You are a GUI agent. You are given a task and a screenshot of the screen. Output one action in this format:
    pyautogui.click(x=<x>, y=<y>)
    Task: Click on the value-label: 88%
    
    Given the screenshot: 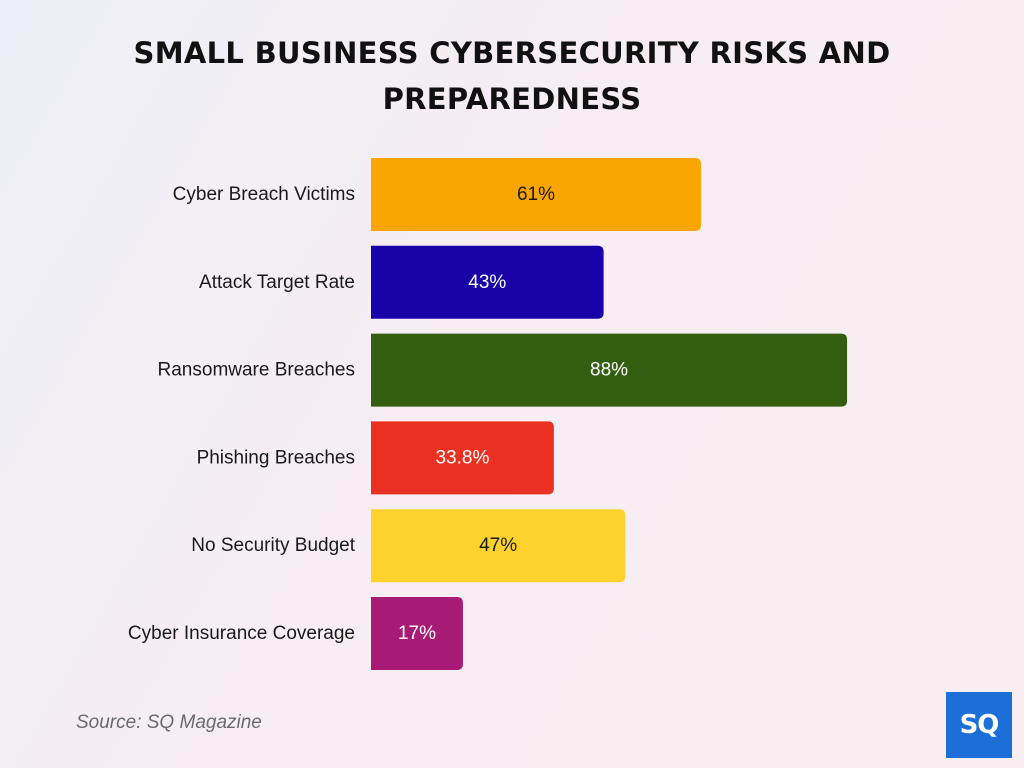 What is the action you would take?
    pyautogui.click(x=609, y=370)
    